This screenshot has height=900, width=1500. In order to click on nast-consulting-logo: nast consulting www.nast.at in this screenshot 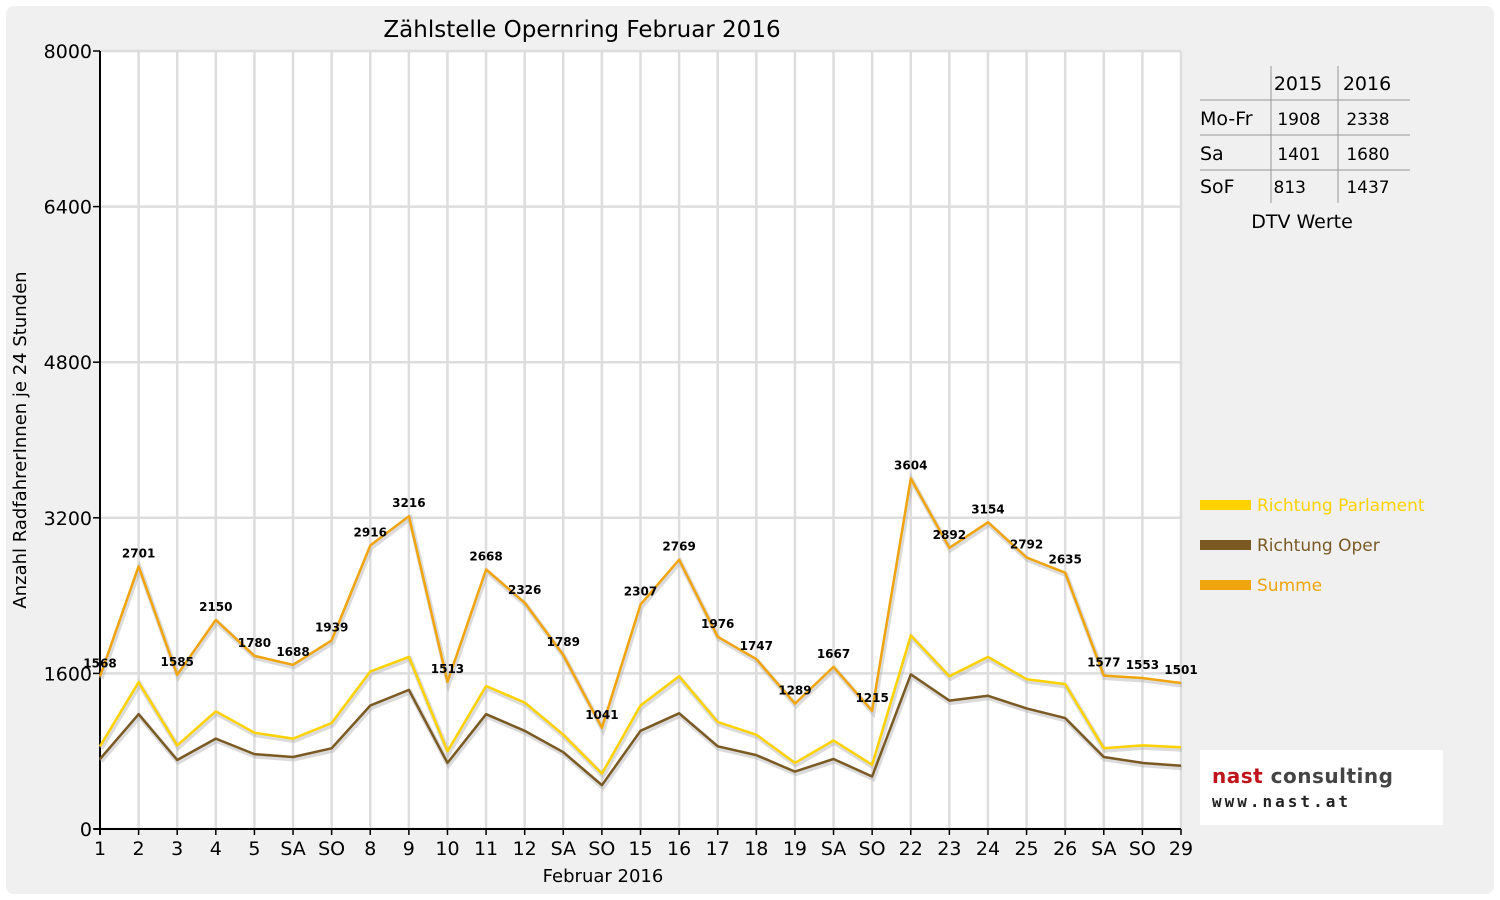, I will do `click(1321, 787)`.